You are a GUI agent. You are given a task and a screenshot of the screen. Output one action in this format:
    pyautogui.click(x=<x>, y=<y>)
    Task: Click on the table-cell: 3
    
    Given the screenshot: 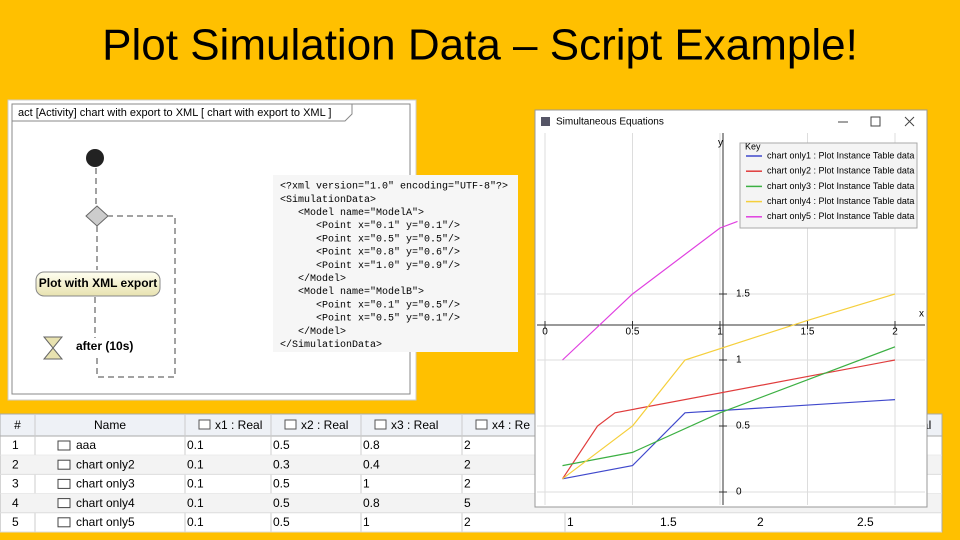 What is the action you would take?
    pyautogui.click(x=15, y=484)
    